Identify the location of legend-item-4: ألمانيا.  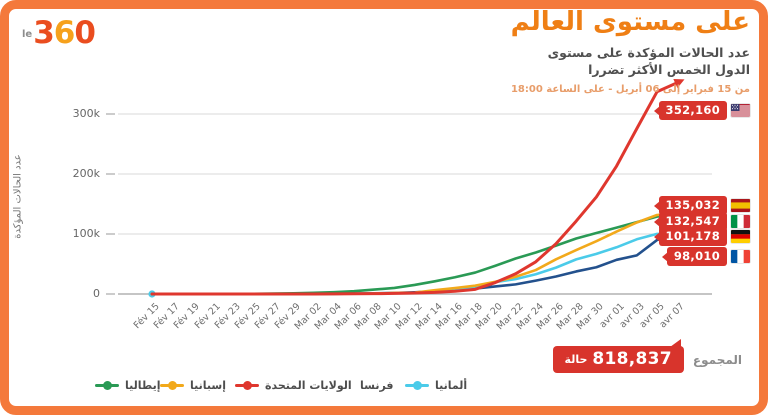
(436, 385).